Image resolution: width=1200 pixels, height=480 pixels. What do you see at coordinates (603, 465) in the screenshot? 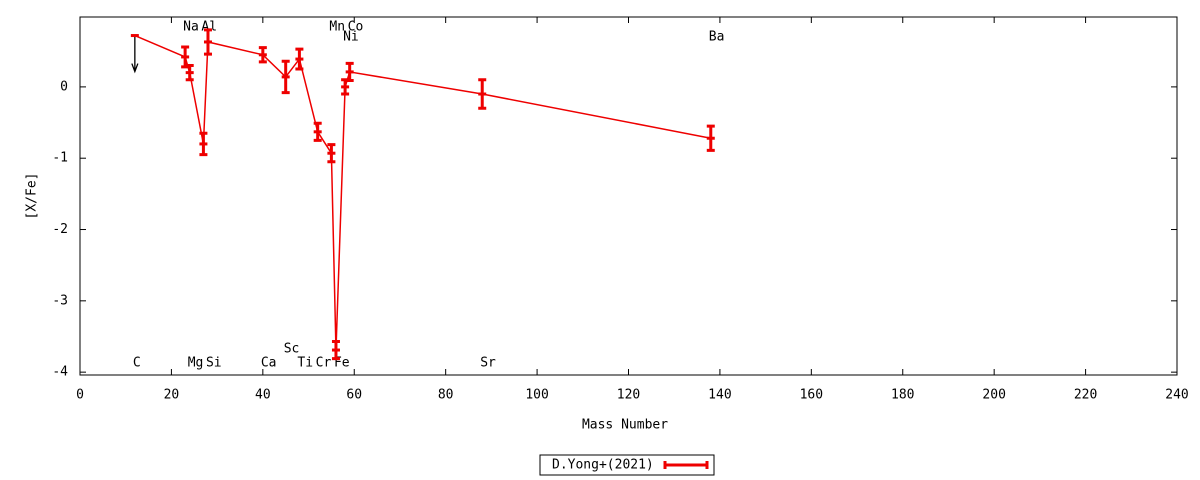
I see `legend-label: D.Yong+(2021)` at bounding box center [603, 465].